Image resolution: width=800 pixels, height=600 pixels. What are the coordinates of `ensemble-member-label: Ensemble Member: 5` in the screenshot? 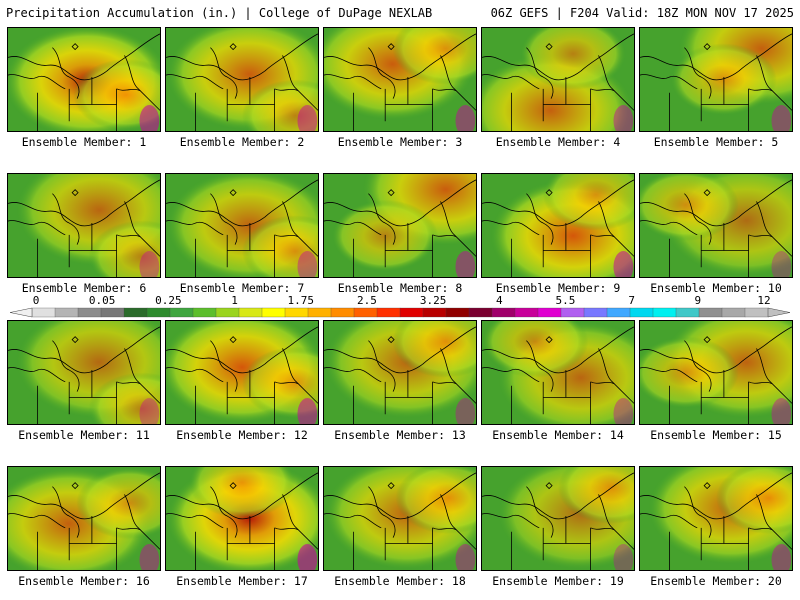 It's located at (716, 142).